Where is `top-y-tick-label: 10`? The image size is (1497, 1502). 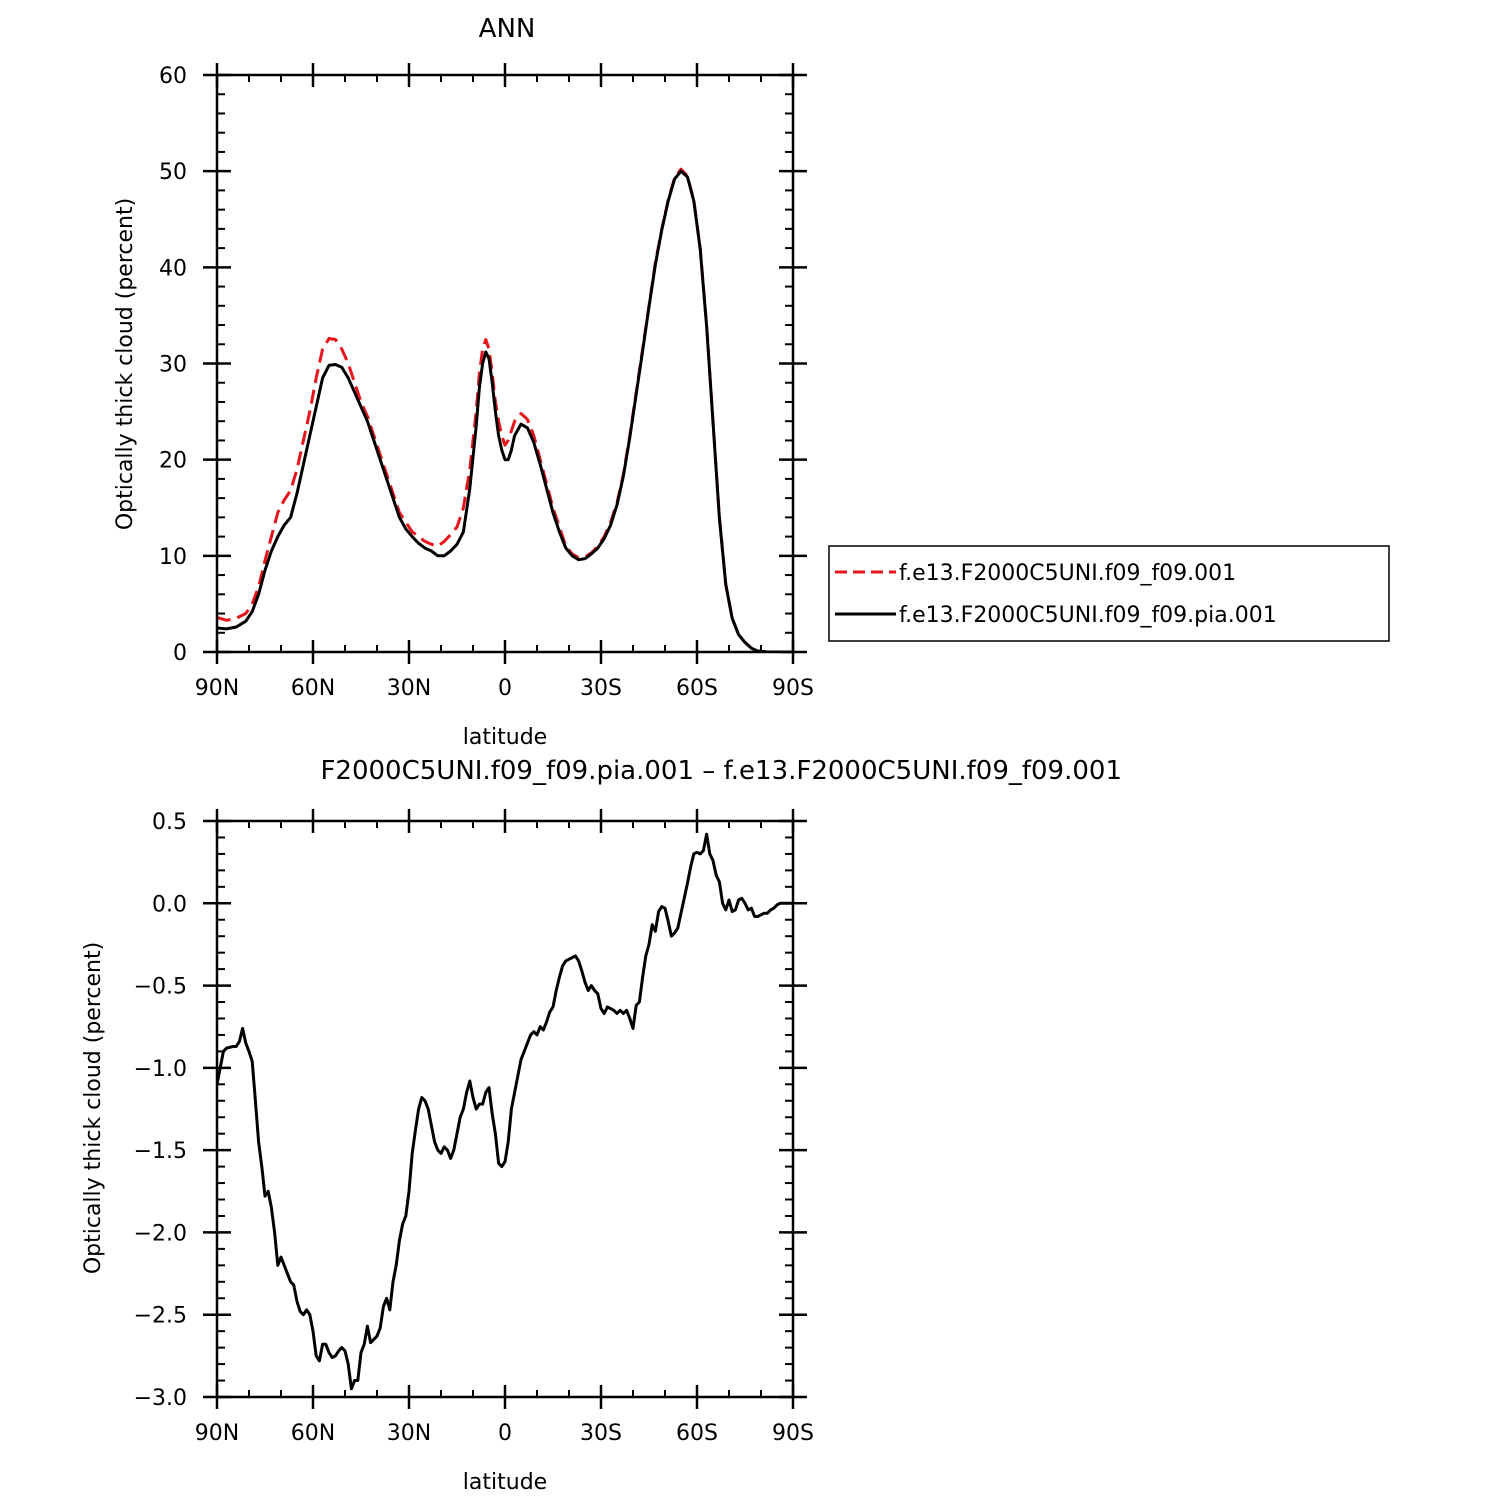
top-y-tick-label: 10 is located at coordinates (173, 557).